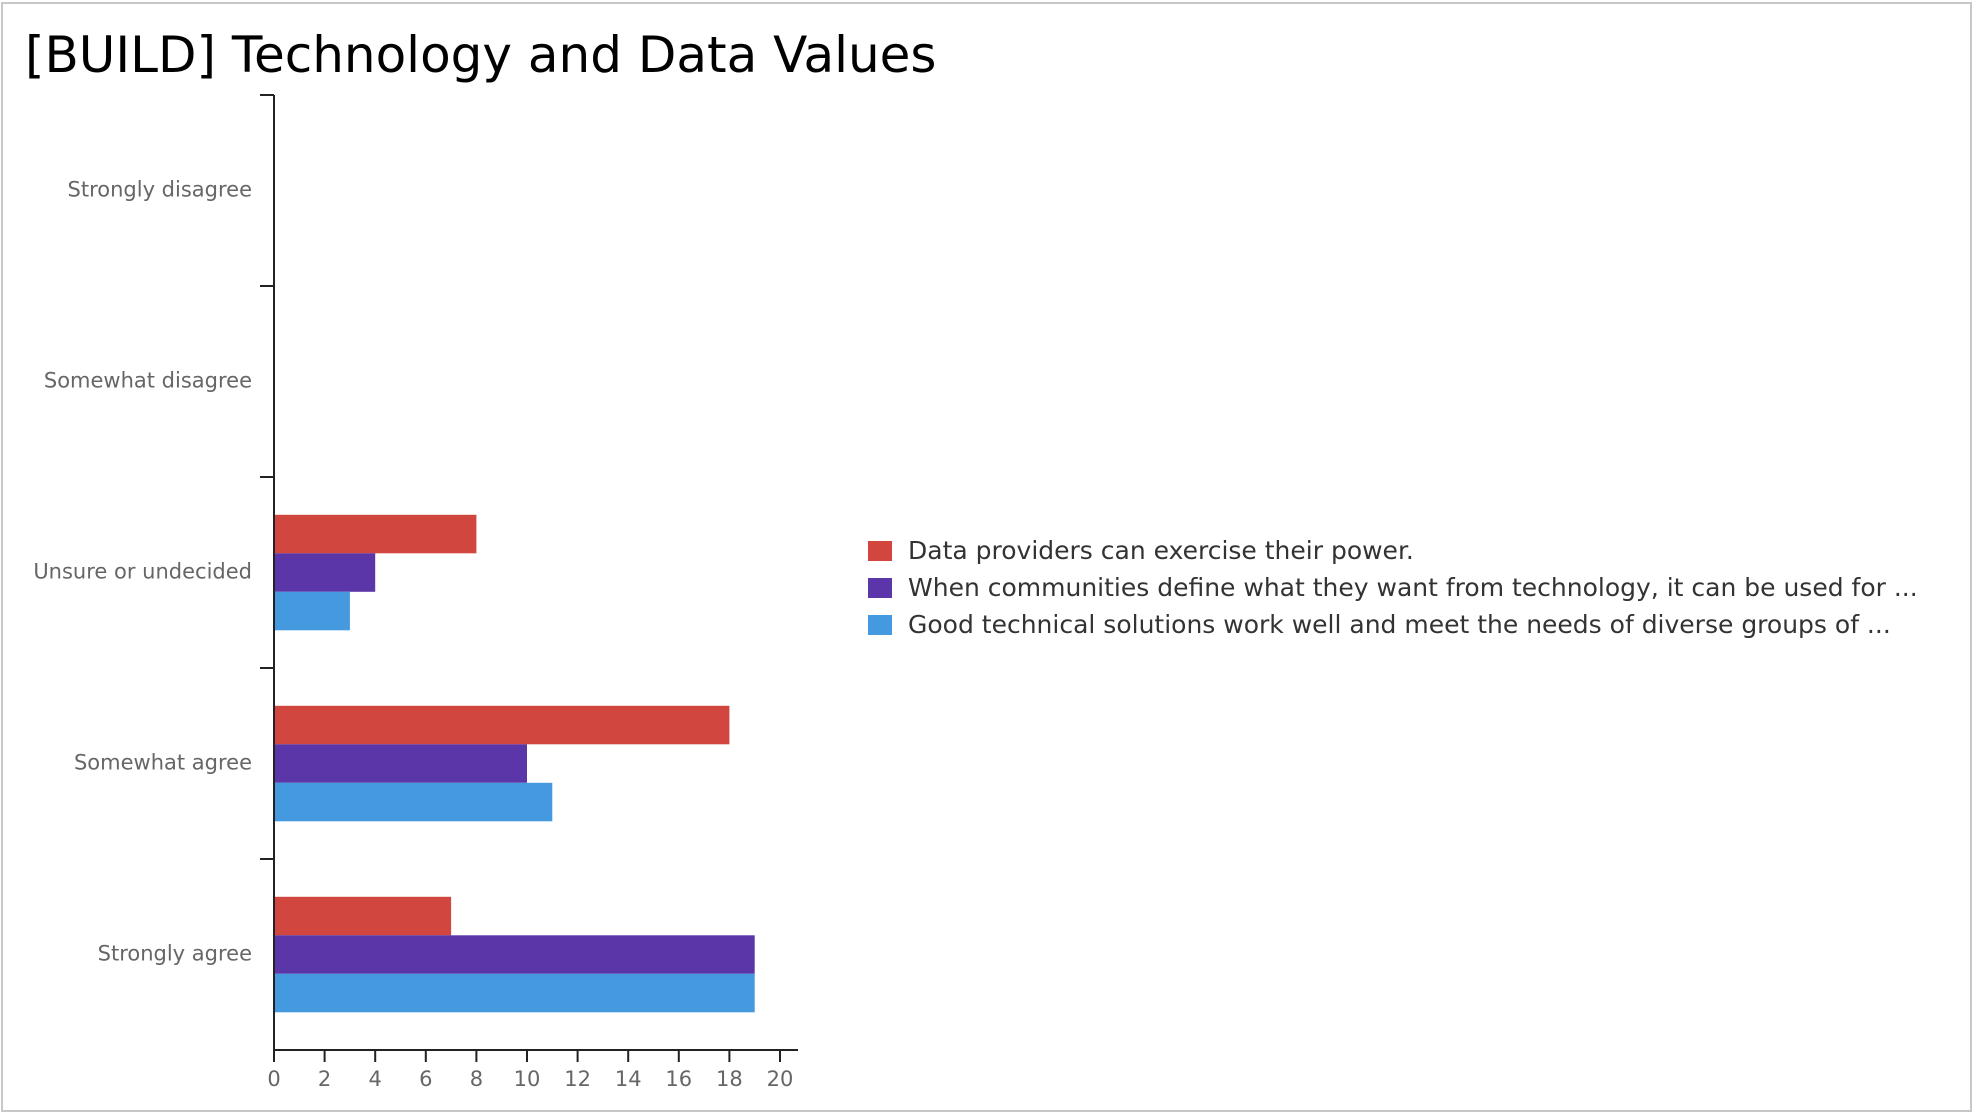 Image resolution: width=1976 pixels, height=1118 pixels. I want to click on legend-item-0: Data providers can exercise their power., so click(1393, 550).